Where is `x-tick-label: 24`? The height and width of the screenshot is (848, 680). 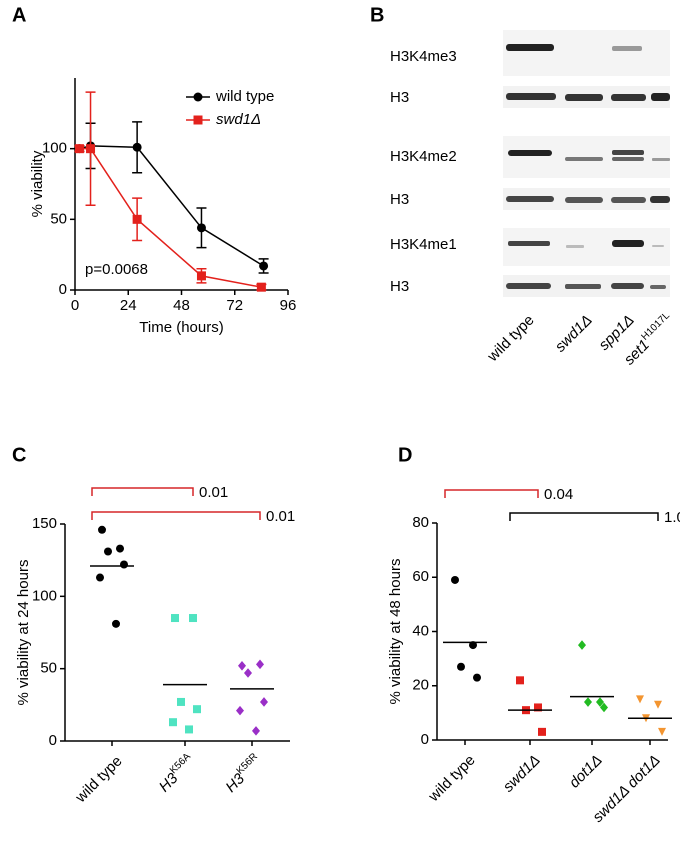
x-tick-label: 24 is located at coordinates (128, 305).